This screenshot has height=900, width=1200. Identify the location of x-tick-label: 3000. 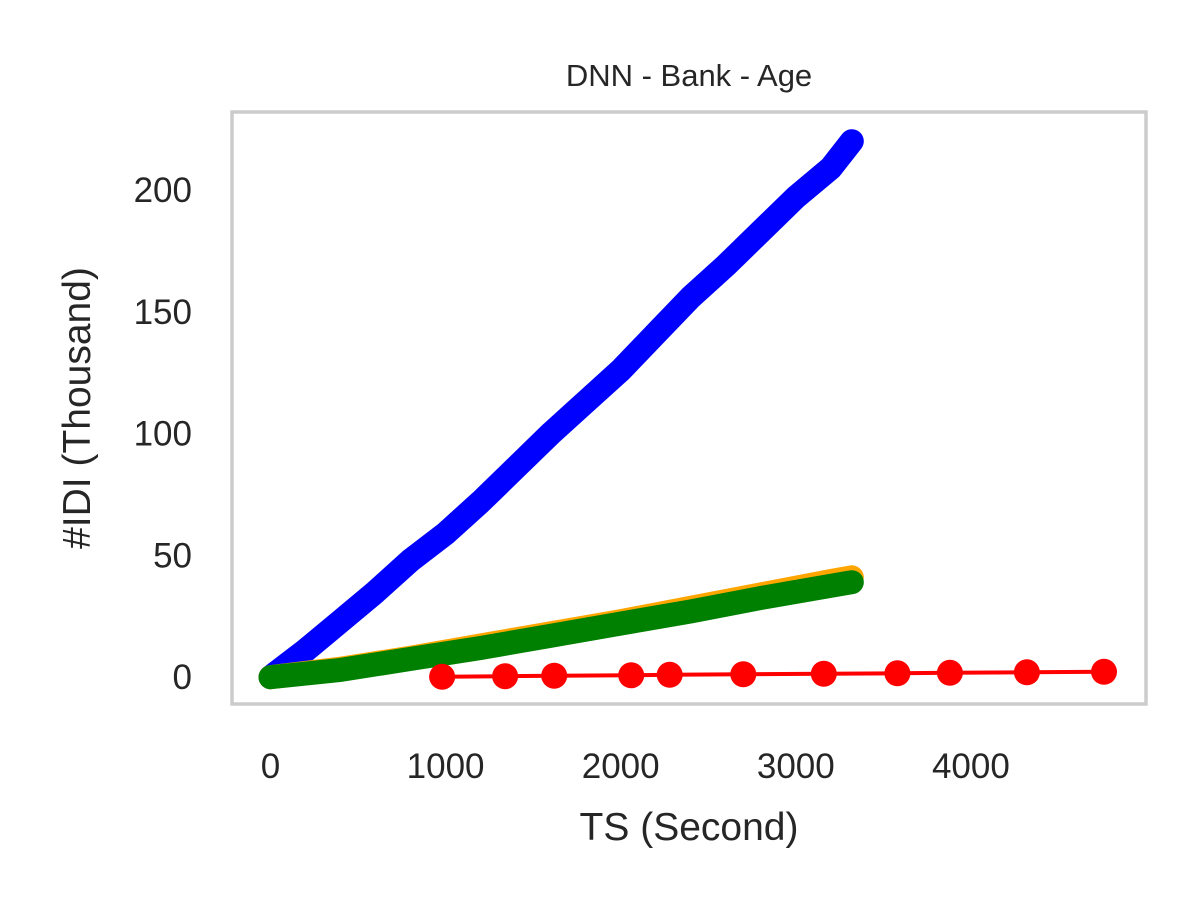
(796, 766).